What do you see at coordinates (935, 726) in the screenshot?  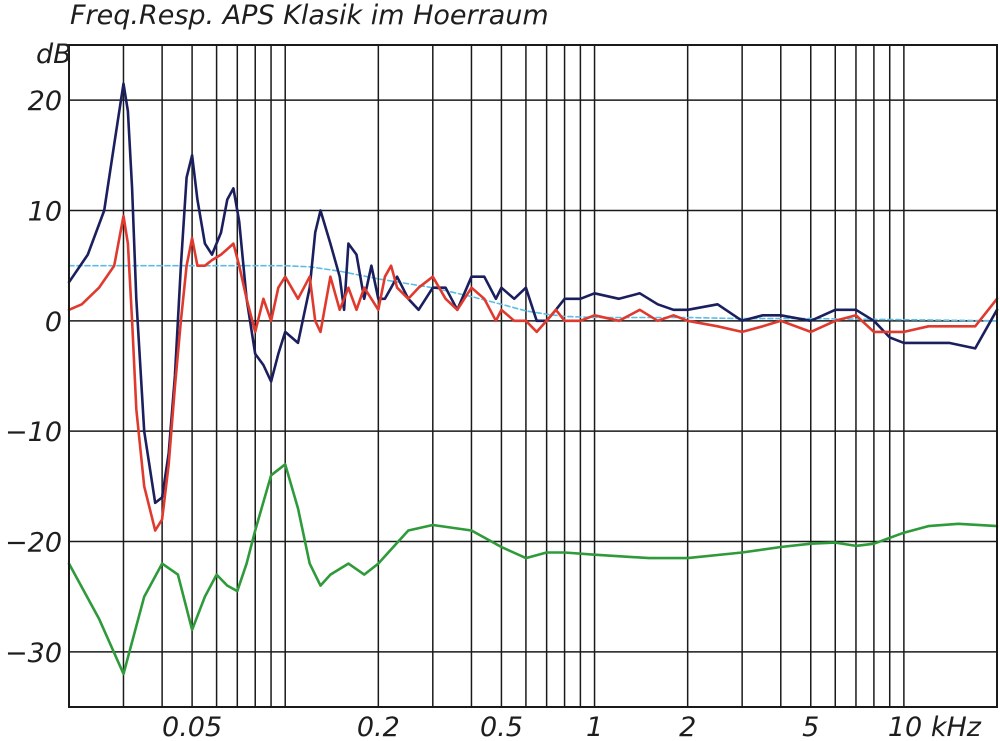 I see `x-tick-label: 10 kHz` at bounding box center [935, 726].